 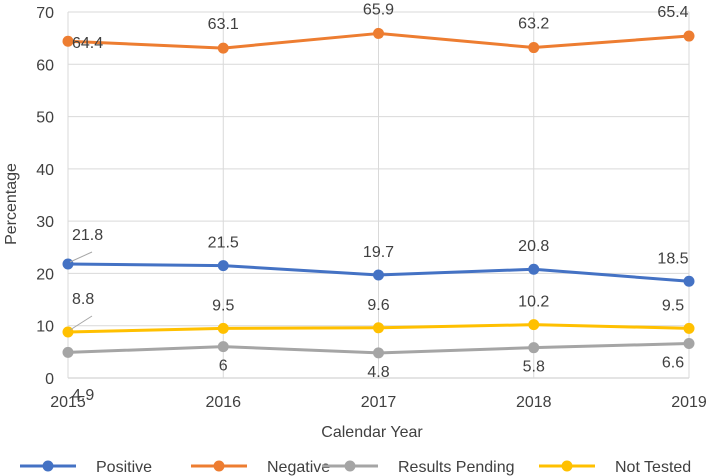 What do you see at coordinates (83, 395) in the screenshot?
I see `data-label-results-pending: 4.9` at bounding box center [83, 395].